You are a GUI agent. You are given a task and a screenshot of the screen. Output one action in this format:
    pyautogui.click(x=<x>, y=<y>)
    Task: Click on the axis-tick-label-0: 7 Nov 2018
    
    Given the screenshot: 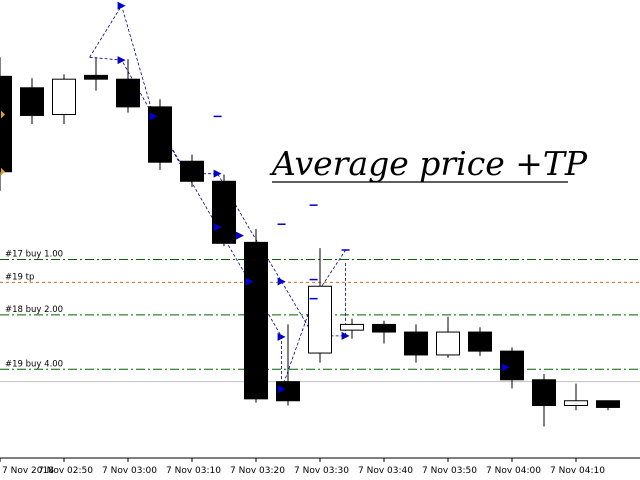 What is the action you would take?
    pyautogui.click(x=28, y=471)
    